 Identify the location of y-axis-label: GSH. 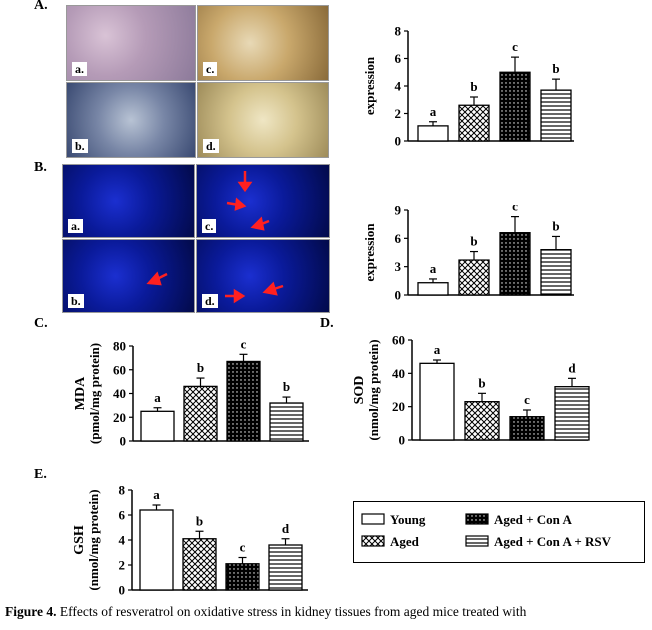
(79, 540).